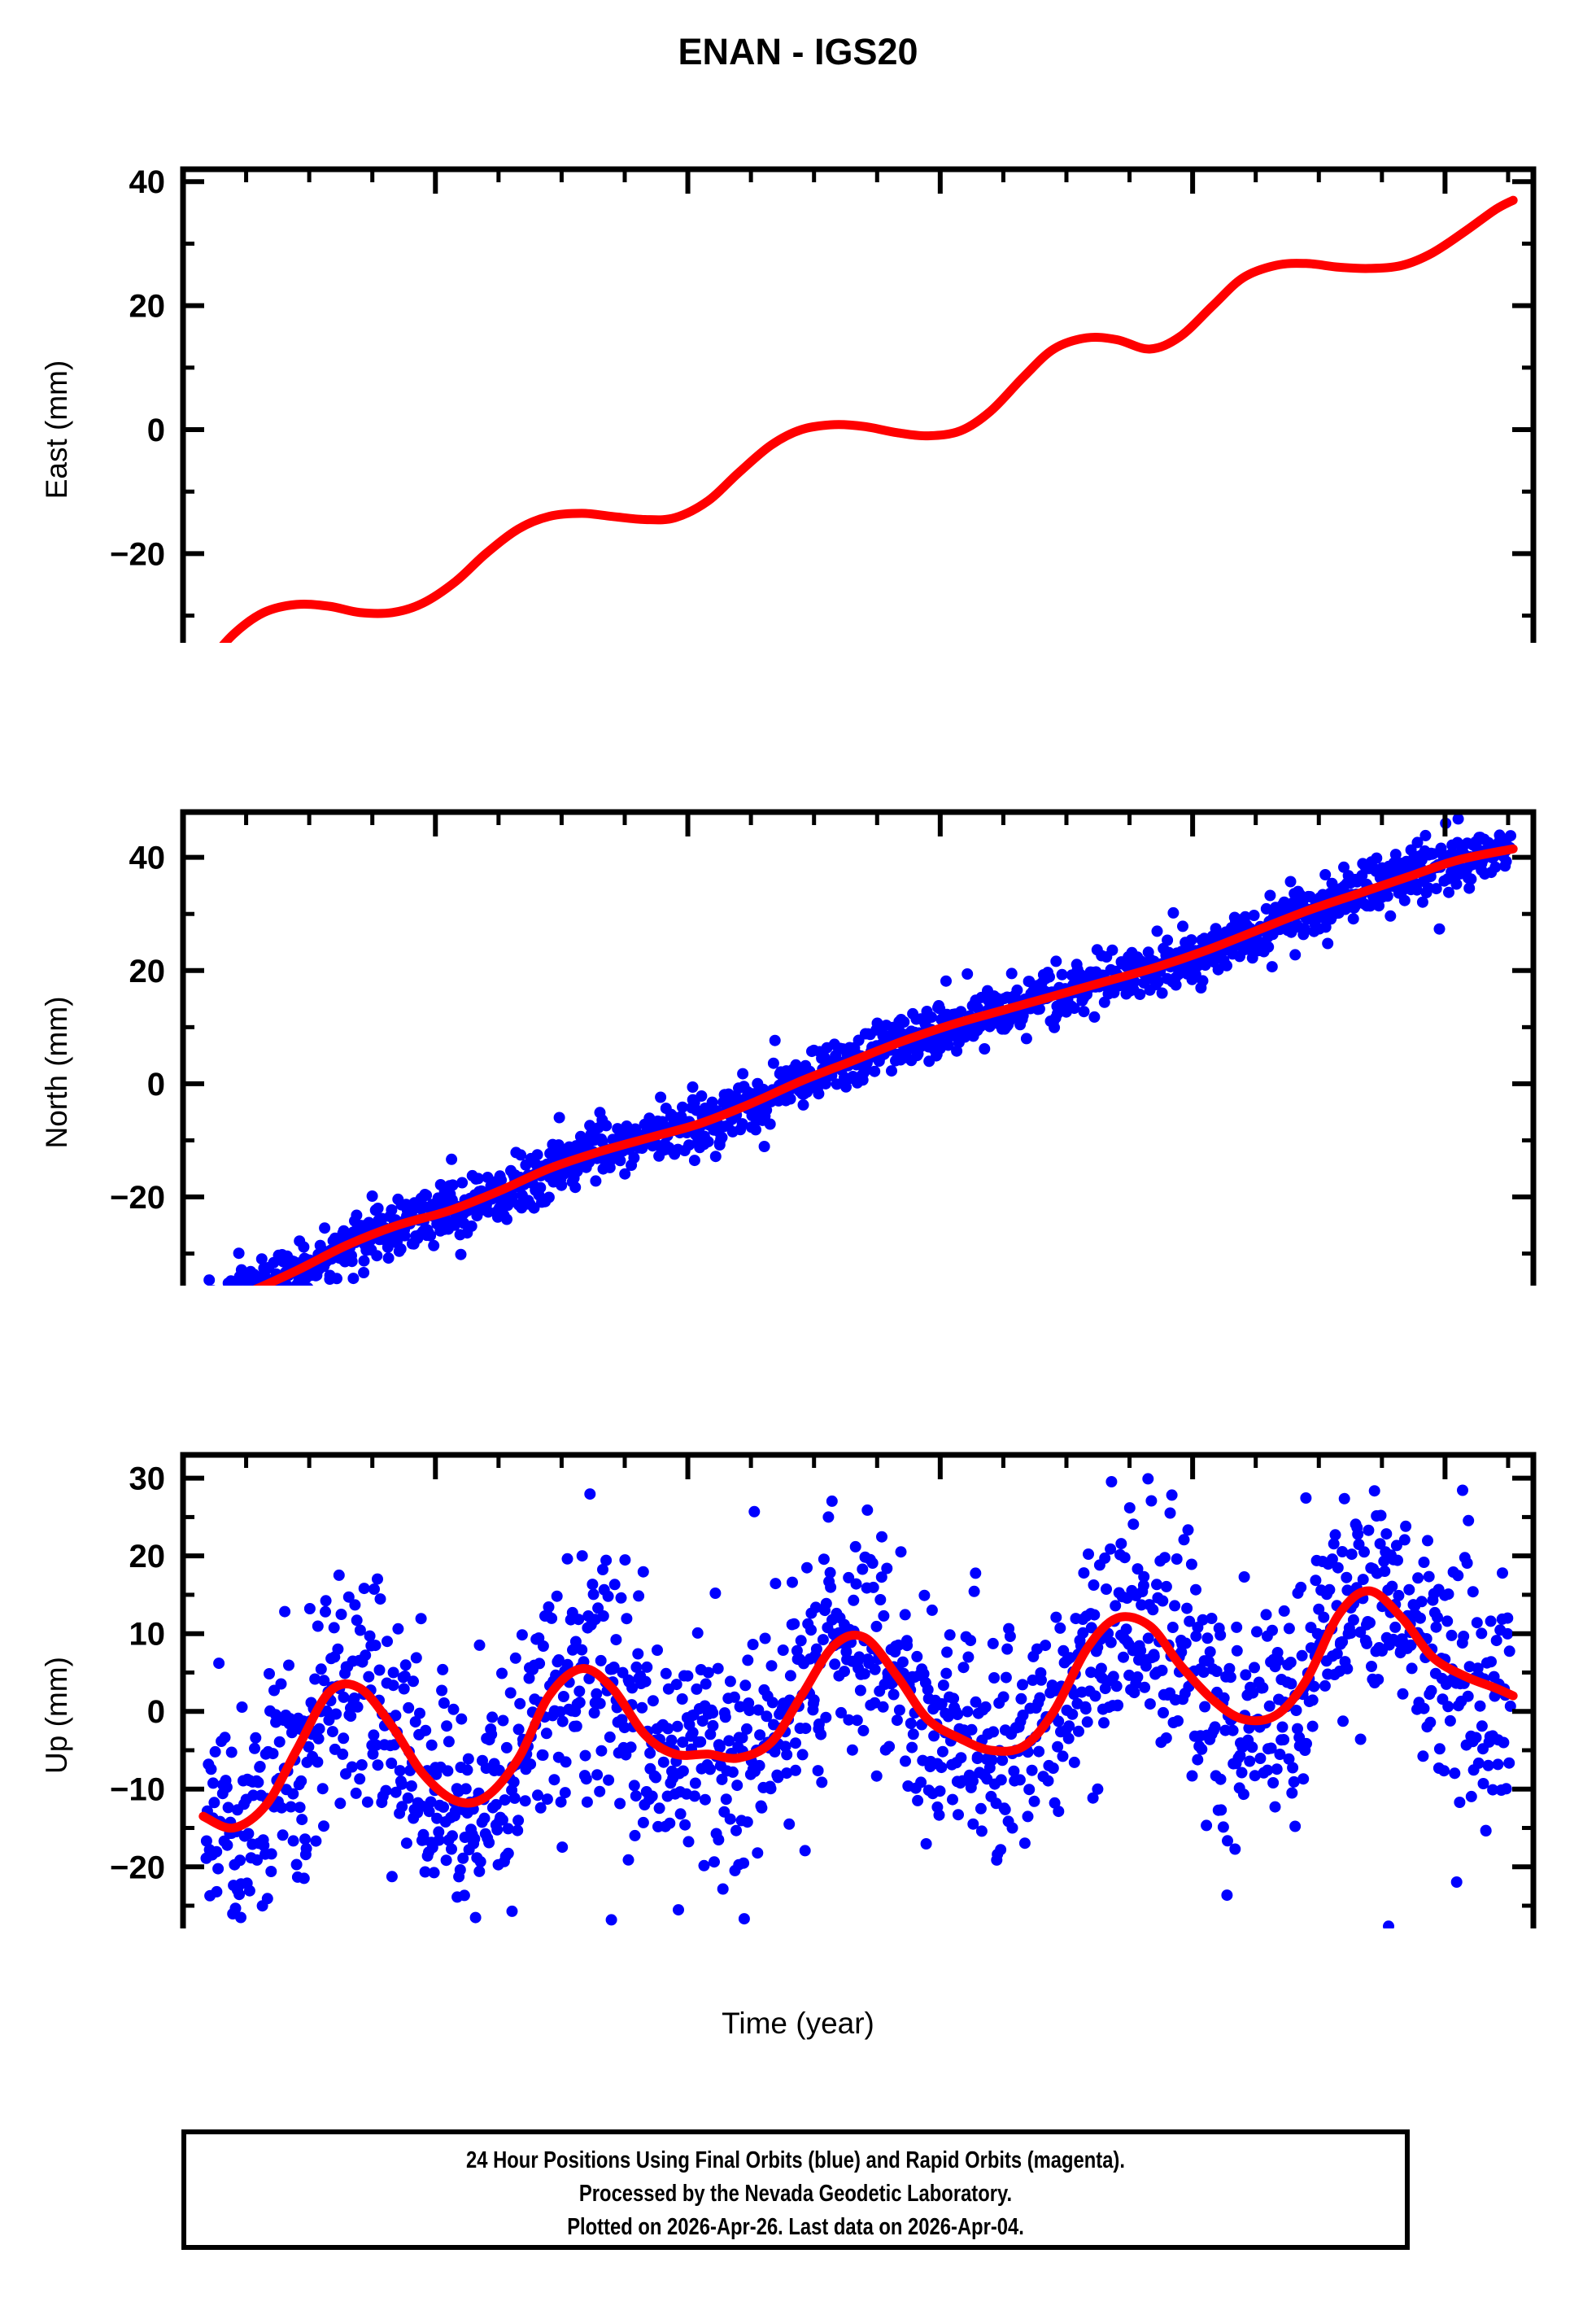 The width and height of the screenshot is (1596, 2306). I want to click on y-axis-label-east: East (mm), so click(56, 430).